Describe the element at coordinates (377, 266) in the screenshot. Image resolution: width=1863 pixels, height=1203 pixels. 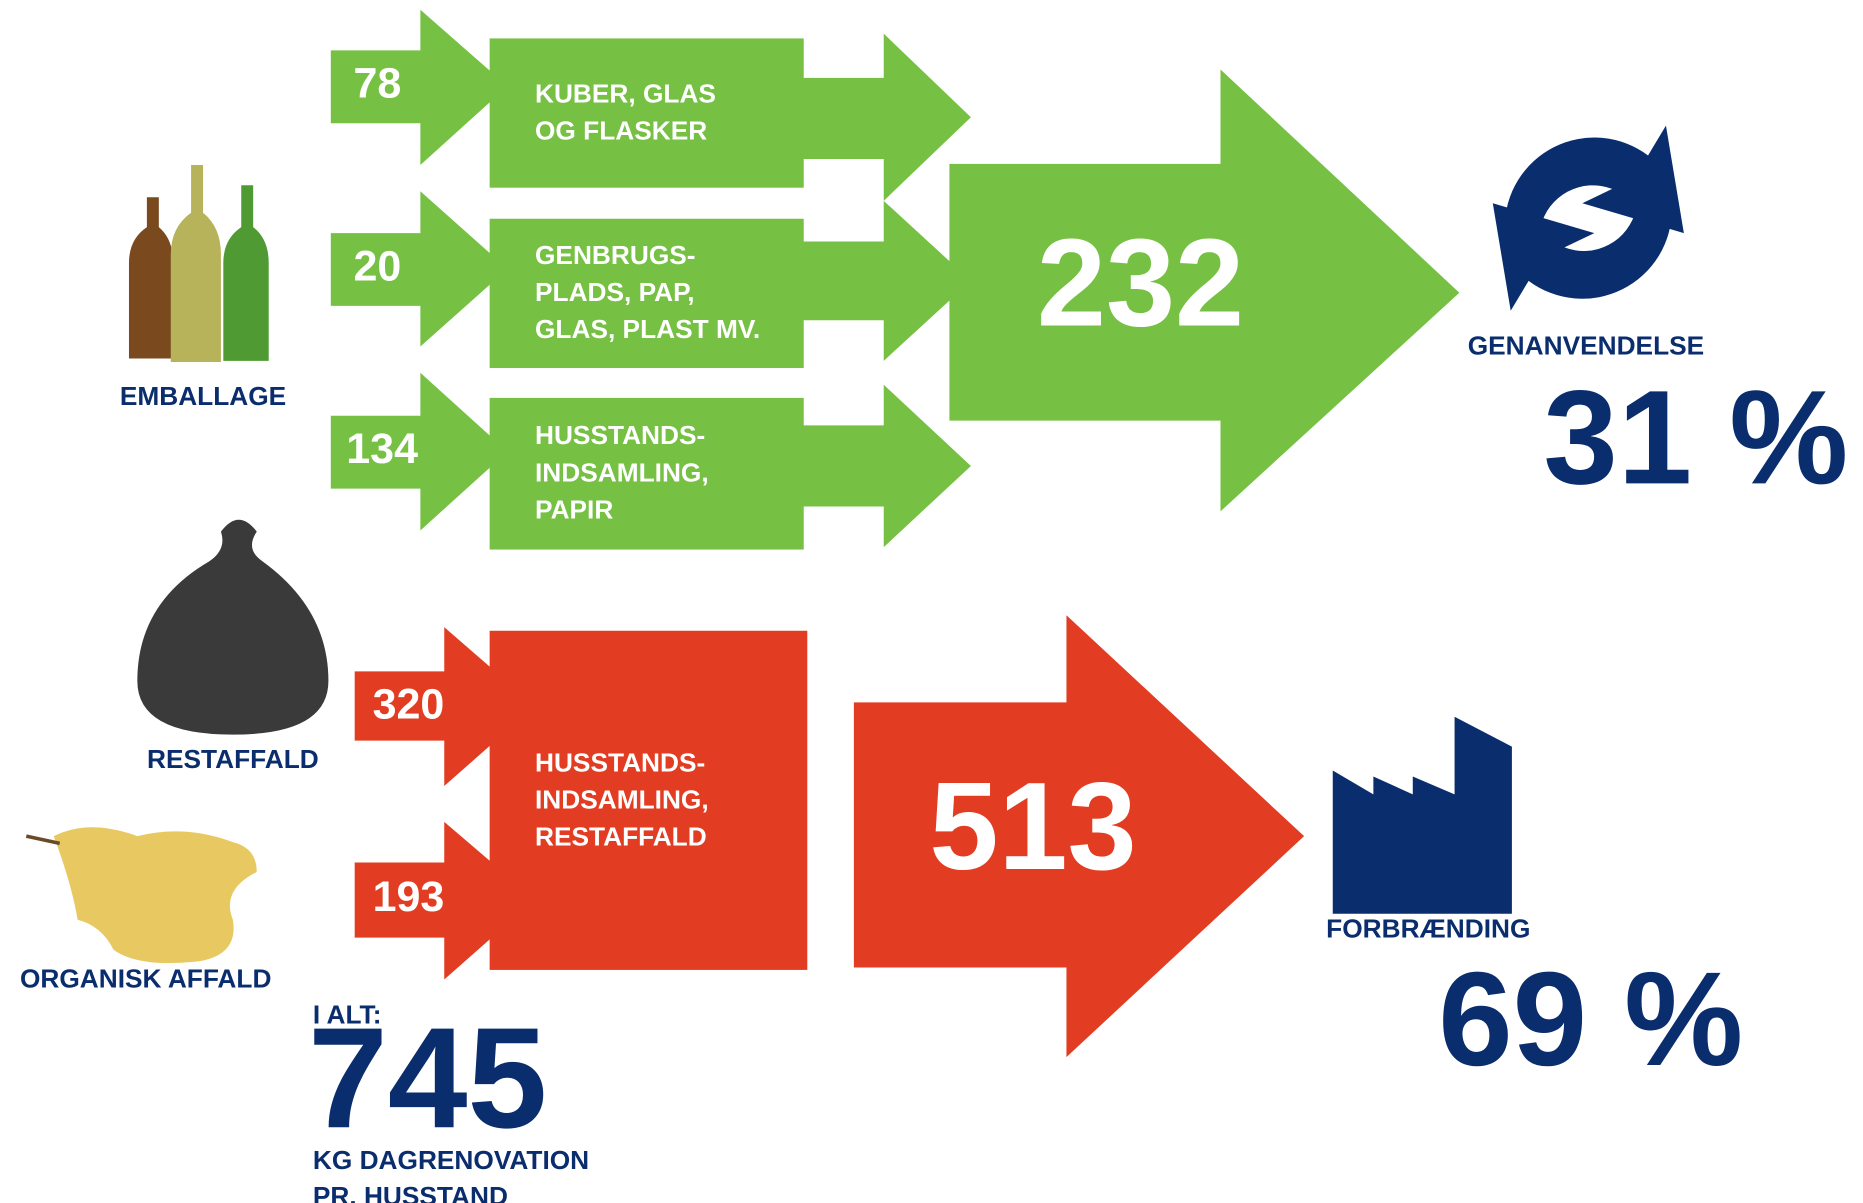
I see `flow-value: 20` at that location.